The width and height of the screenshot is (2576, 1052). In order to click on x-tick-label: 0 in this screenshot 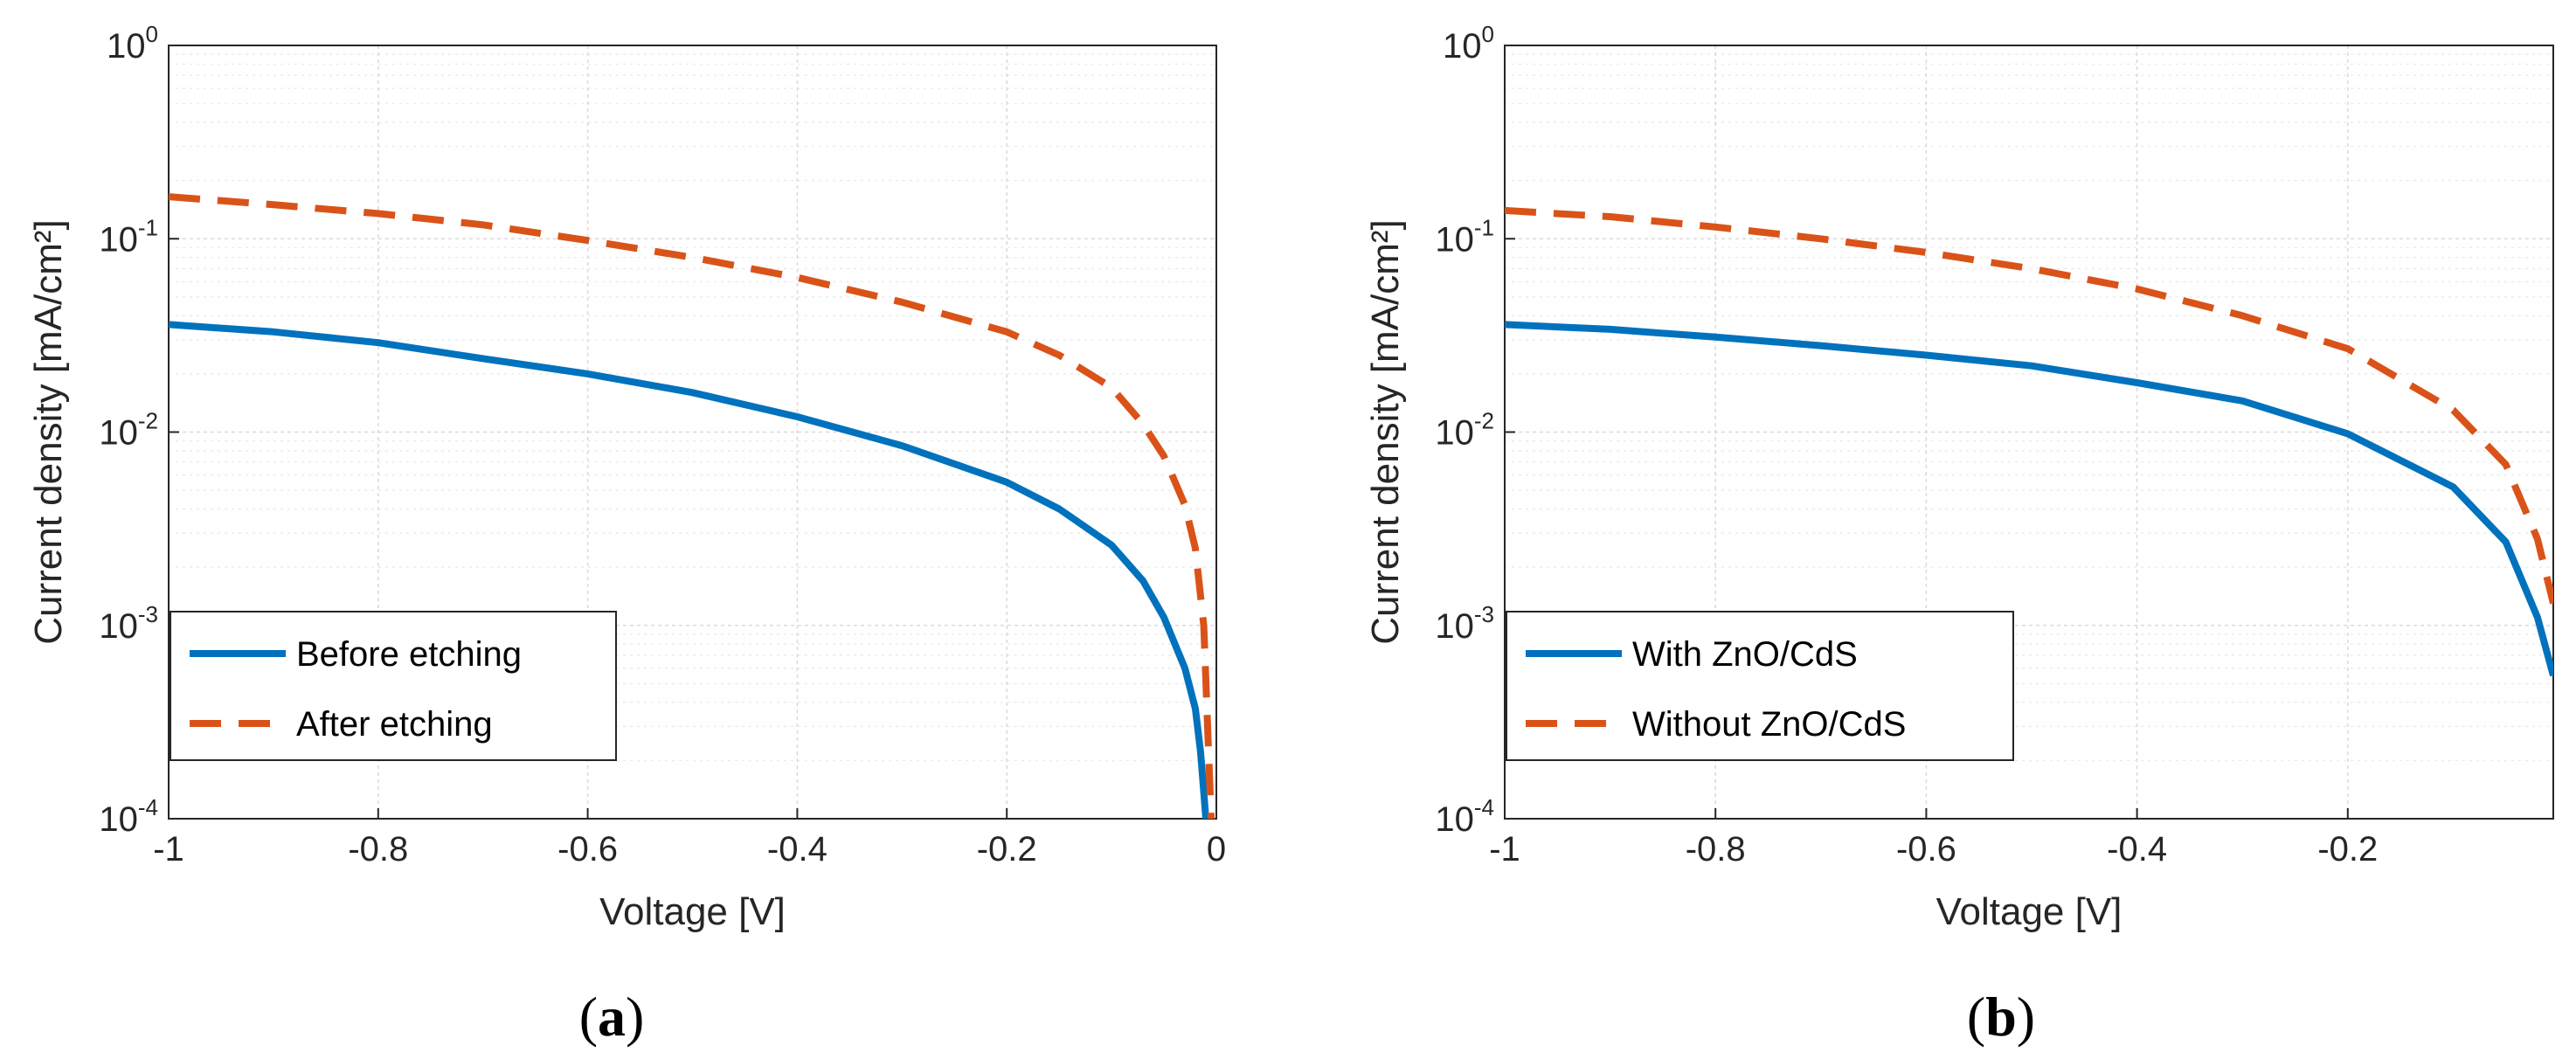, I will do `click(1216, 849)`.